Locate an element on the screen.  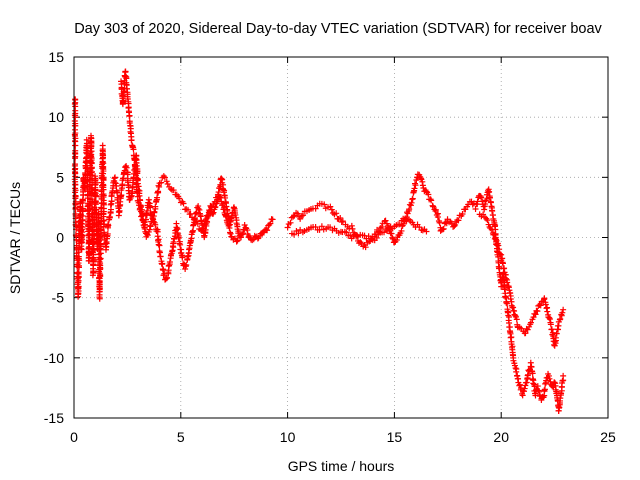
x-tick-label: 25 is located at coordinates (608, 437).